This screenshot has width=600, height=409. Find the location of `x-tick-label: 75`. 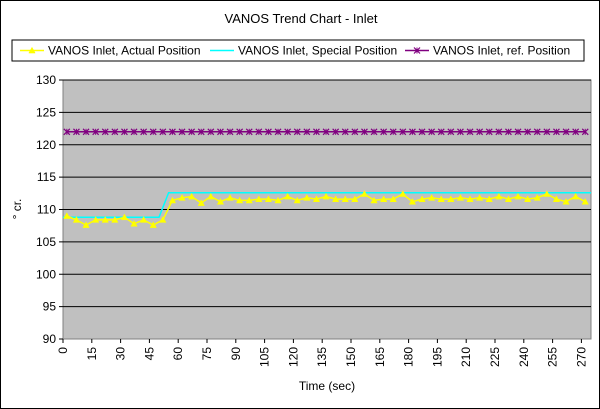

x-tick-label: 75 is located at coordinates (207, 354).